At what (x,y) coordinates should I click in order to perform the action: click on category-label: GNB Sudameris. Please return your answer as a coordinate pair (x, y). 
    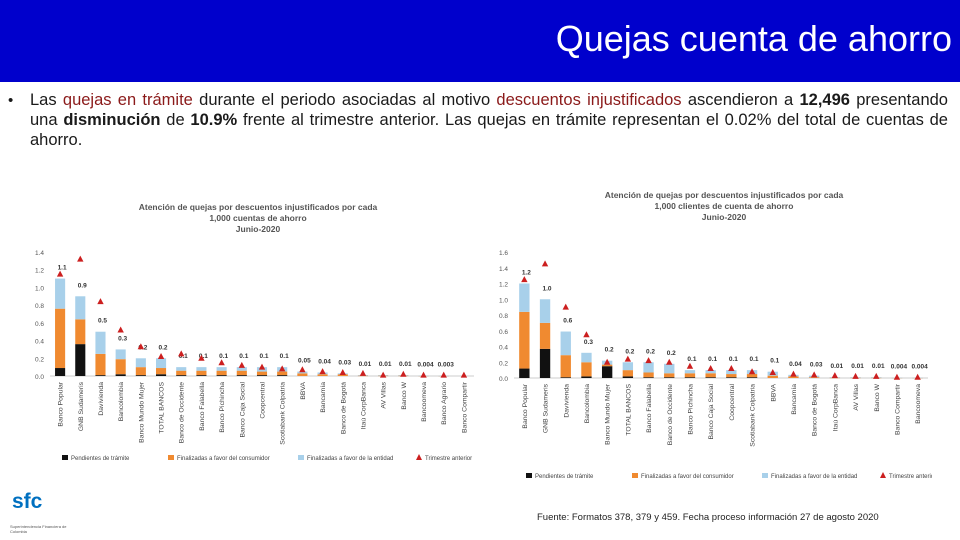
    Looking at the image, I should click on (546, 408).